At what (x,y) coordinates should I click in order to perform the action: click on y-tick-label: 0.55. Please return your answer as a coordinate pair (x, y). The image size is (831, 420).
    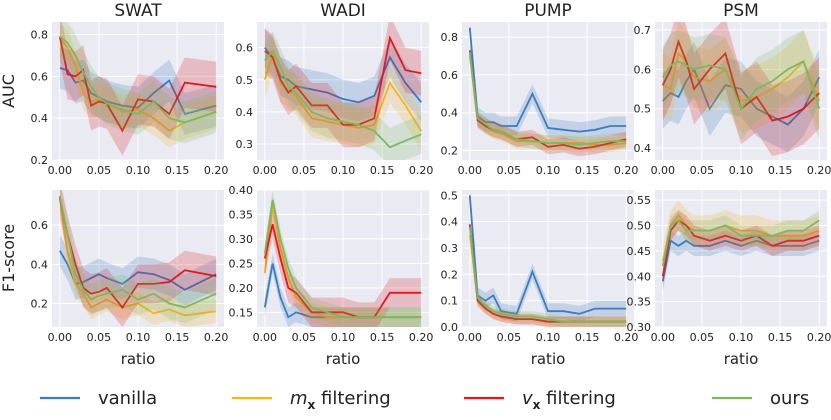
    Looking at the image, I should click on (639, 200).